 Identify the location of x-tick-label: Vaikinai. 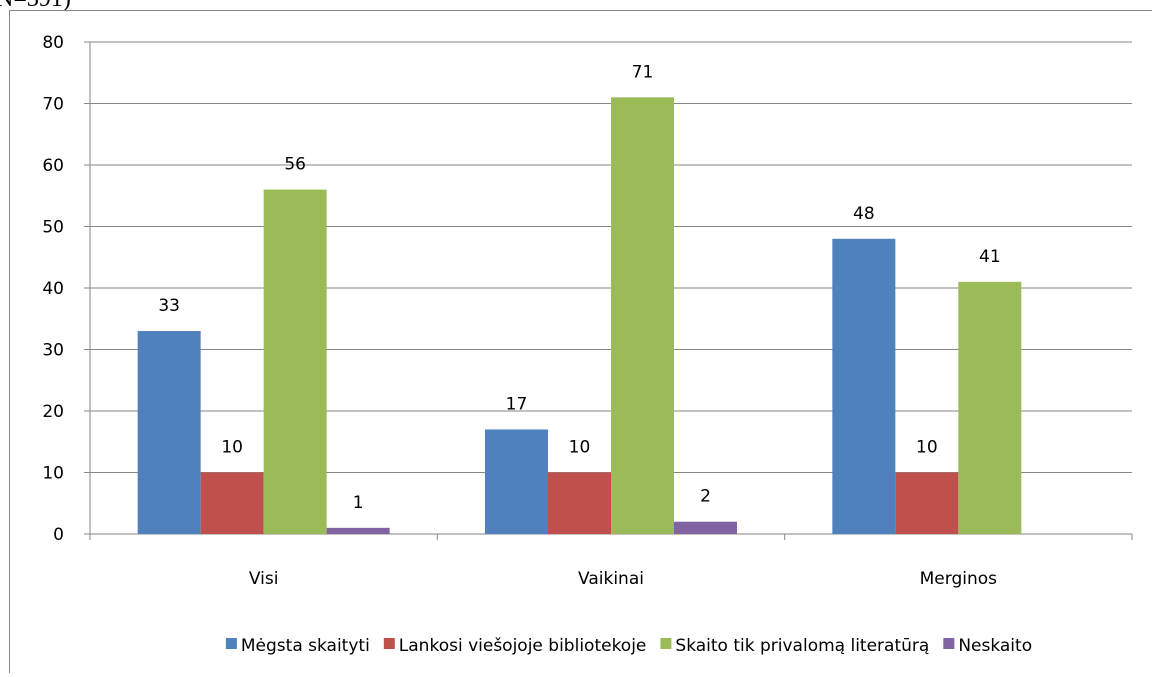
(611, 579).